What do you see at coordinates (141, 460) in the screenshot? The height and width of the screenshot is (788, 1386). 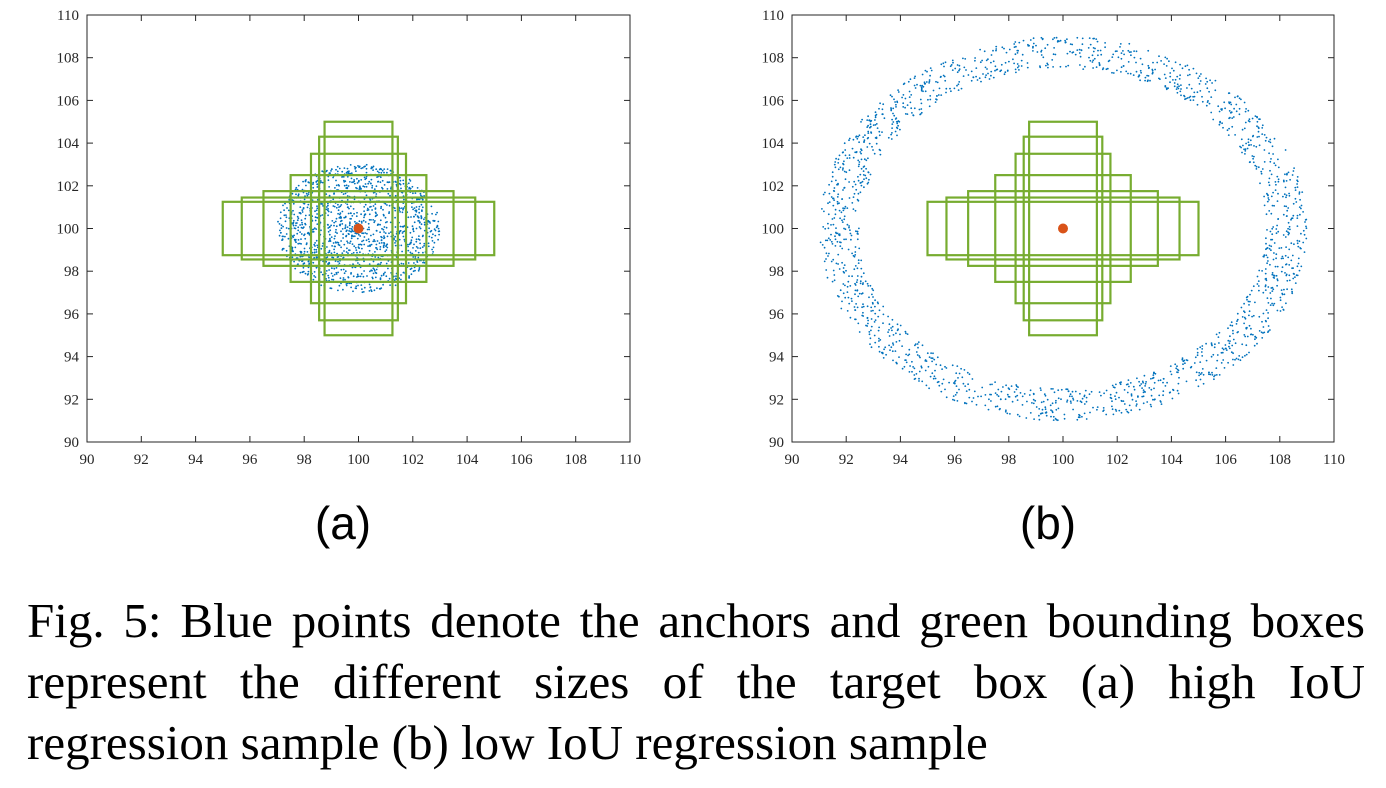 I see `x-tick-label: 92` at bounding box center [141, 460].